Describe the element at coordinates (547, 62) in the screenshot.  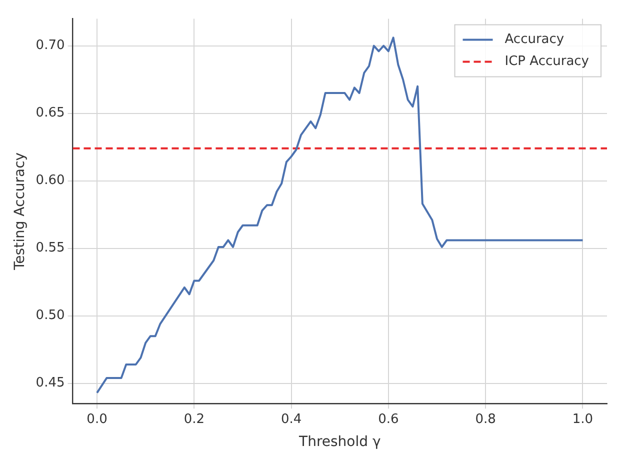
I see `legend-label: ICP Accuracy` at that location.